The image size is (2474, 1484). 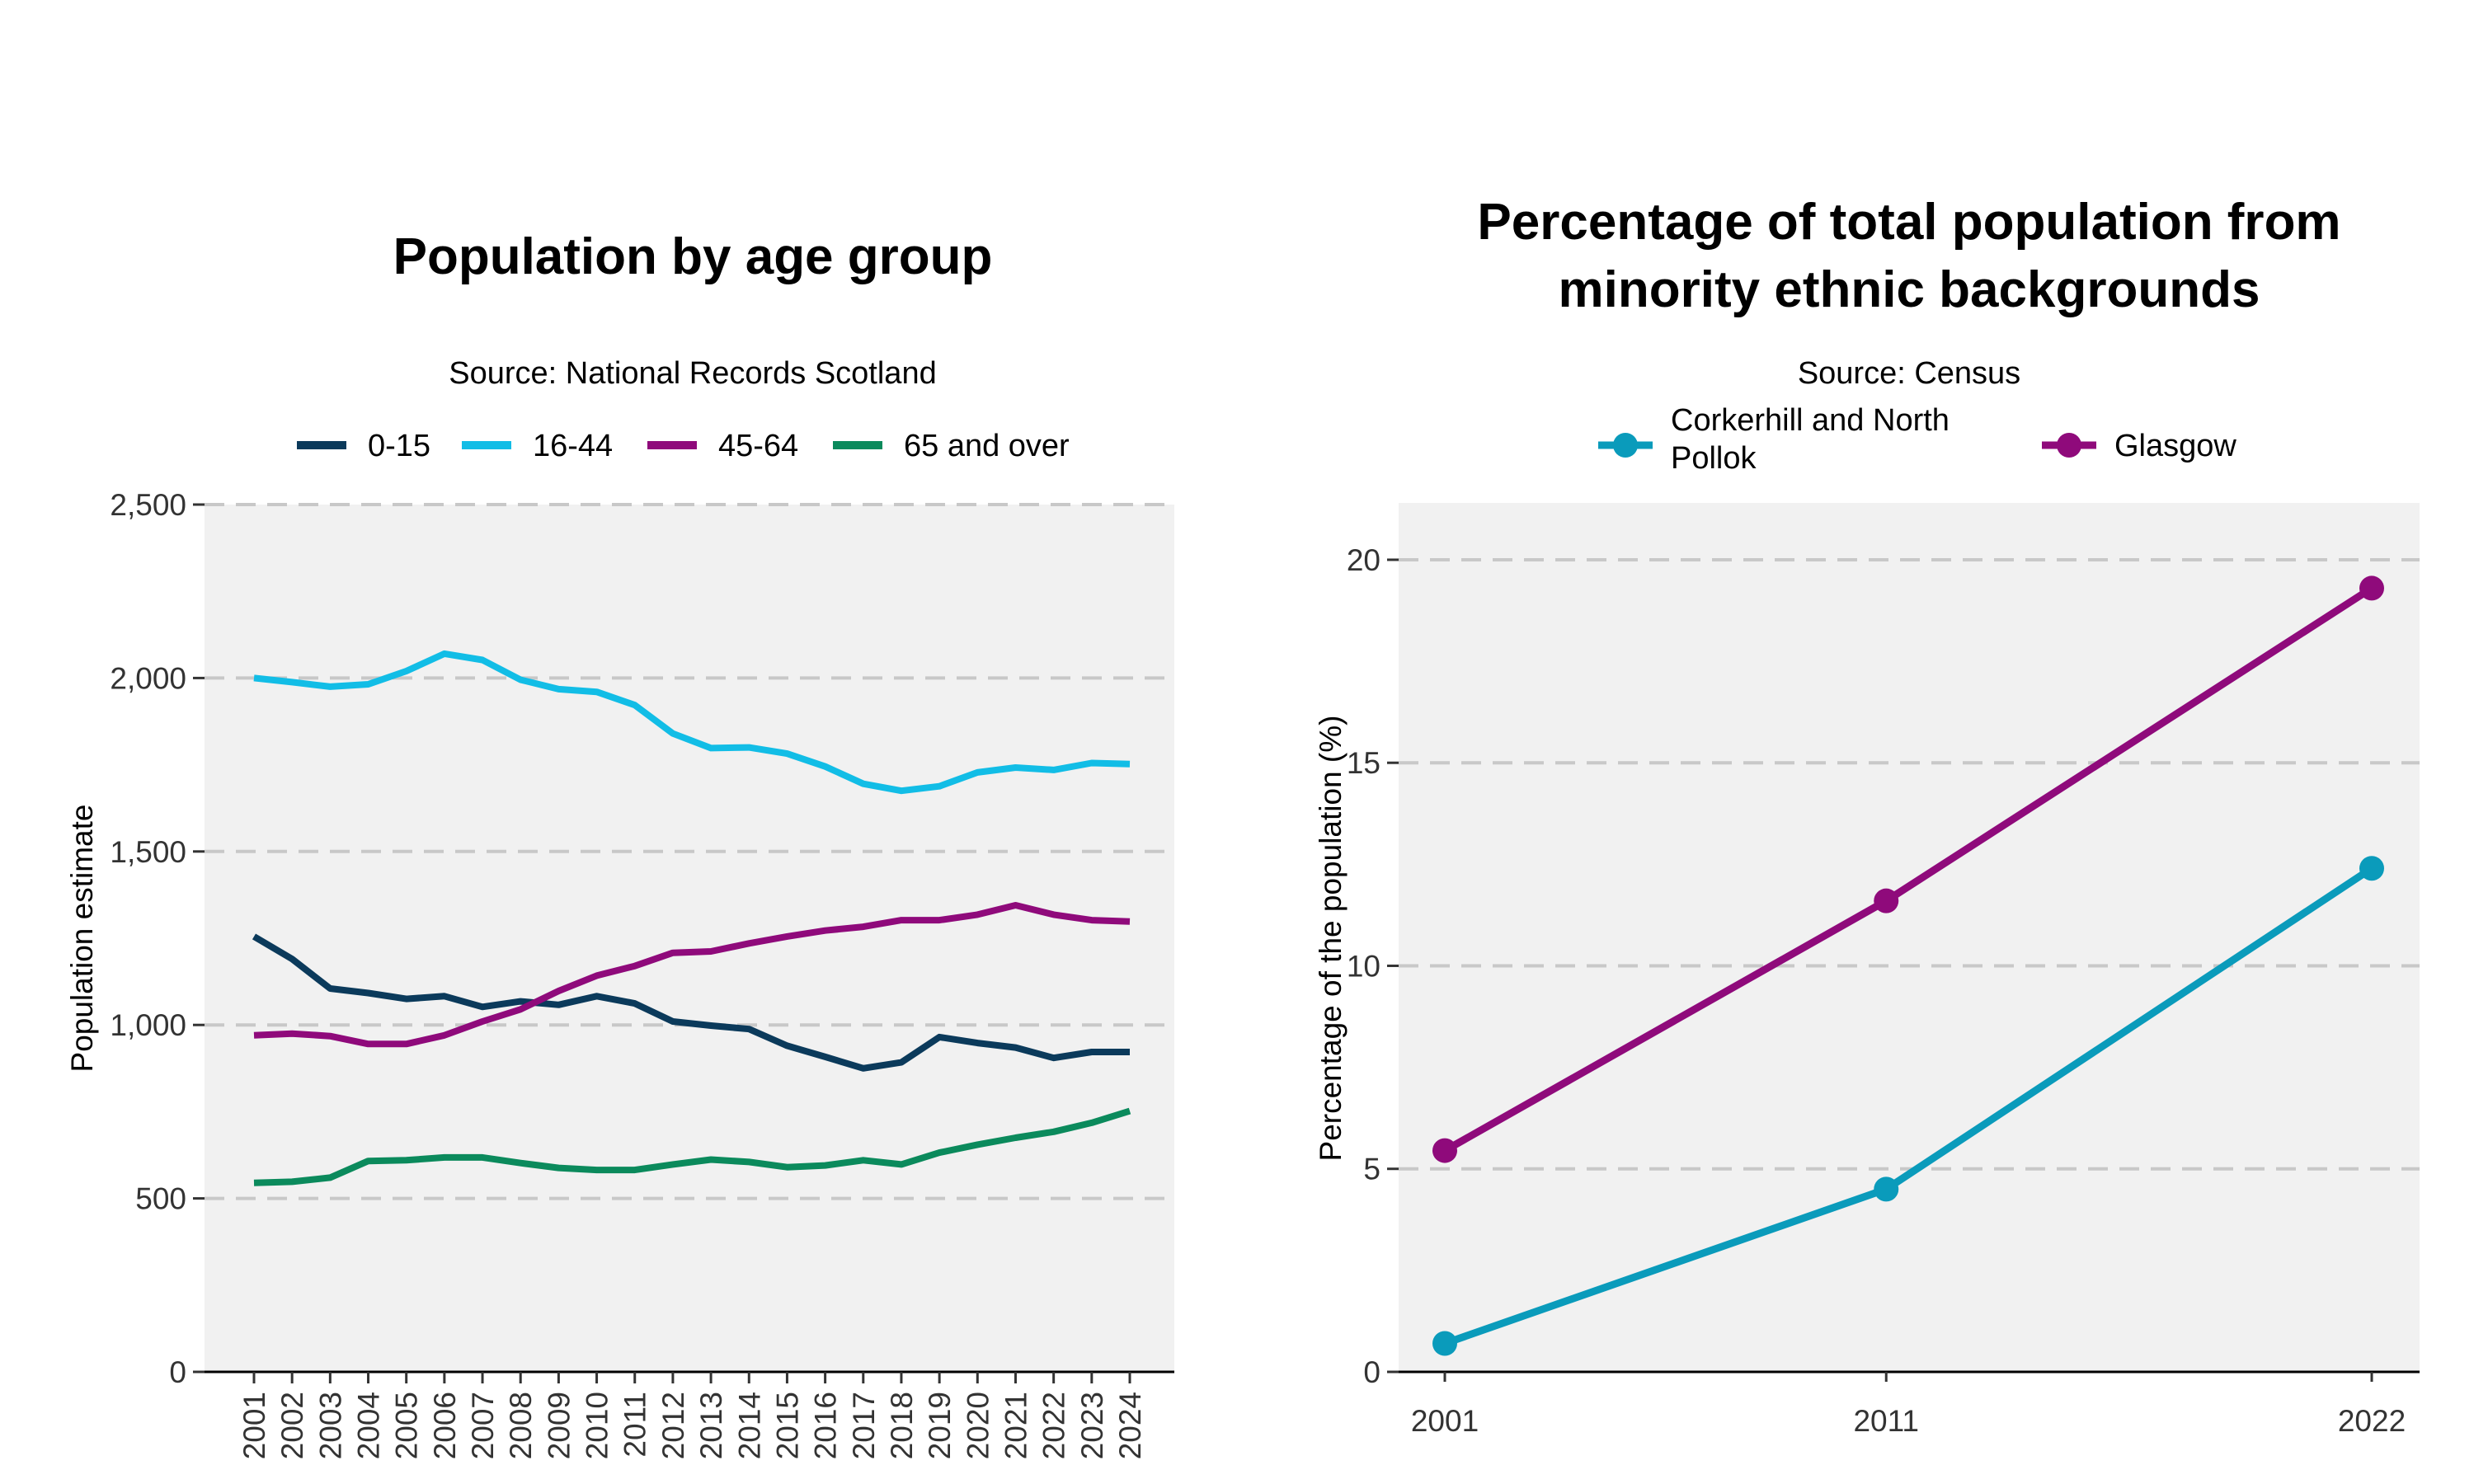 What do you see at coordinates (1363, 763) in the screenshot?
I see `y-tick-label: 15` at bounding box center [1363, 763].